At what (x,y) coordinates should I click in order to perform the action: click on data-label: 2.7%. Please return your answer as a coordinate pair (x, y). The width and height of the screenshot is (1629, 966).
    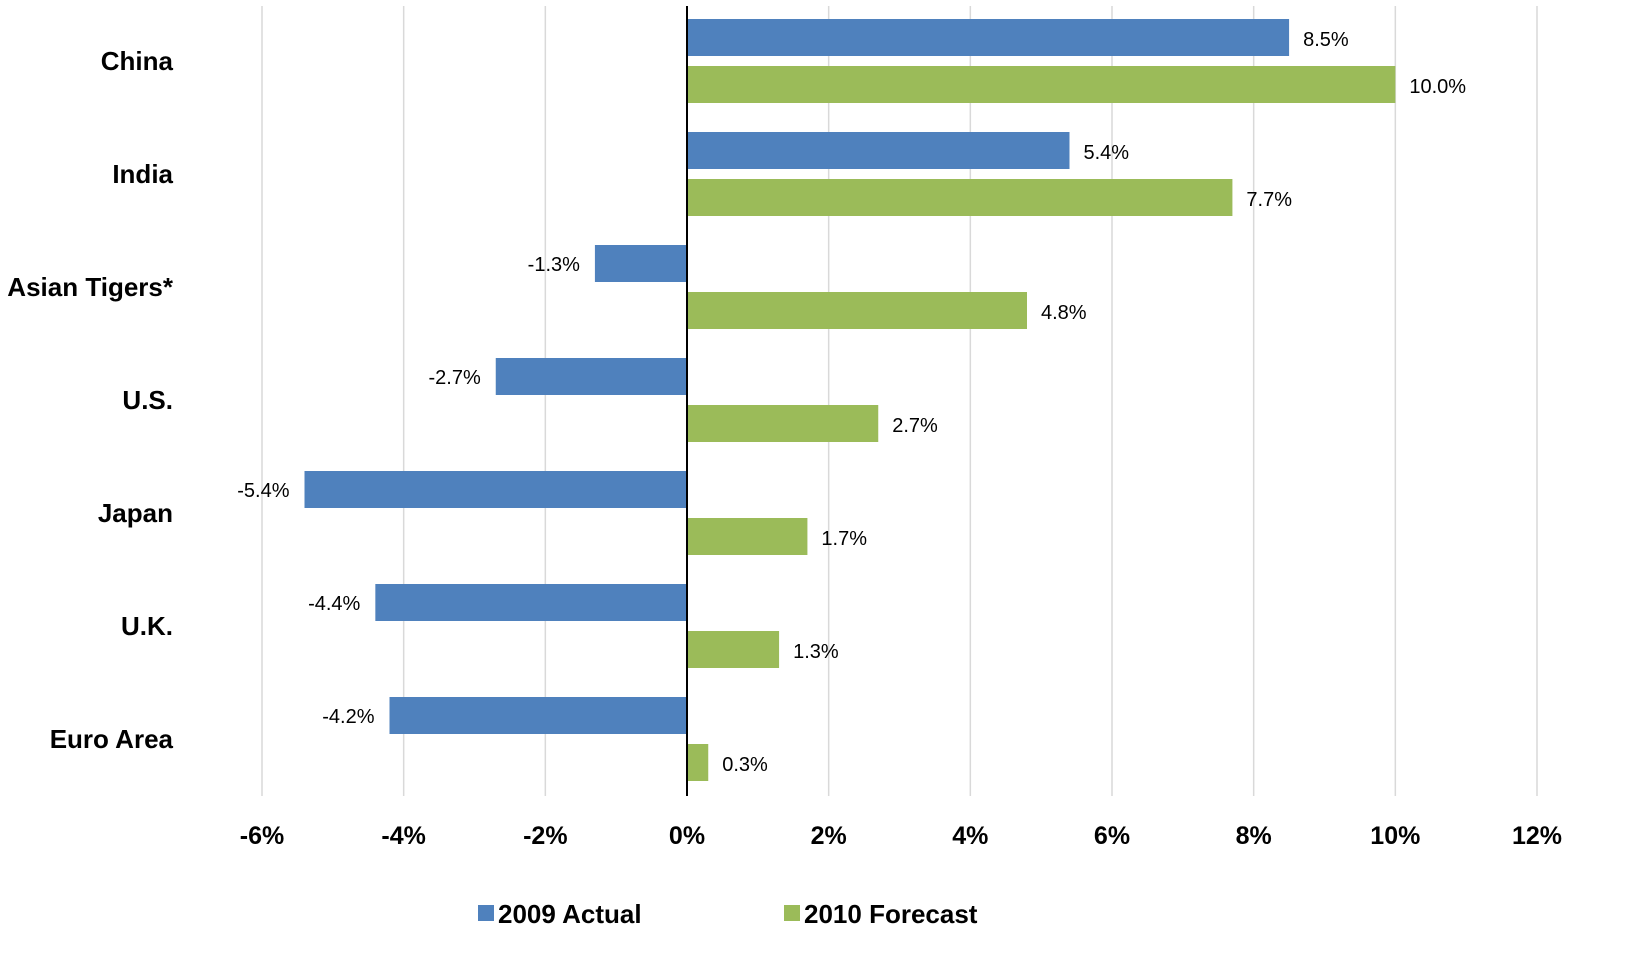
    Looking at the image, I should click on (915, 426).